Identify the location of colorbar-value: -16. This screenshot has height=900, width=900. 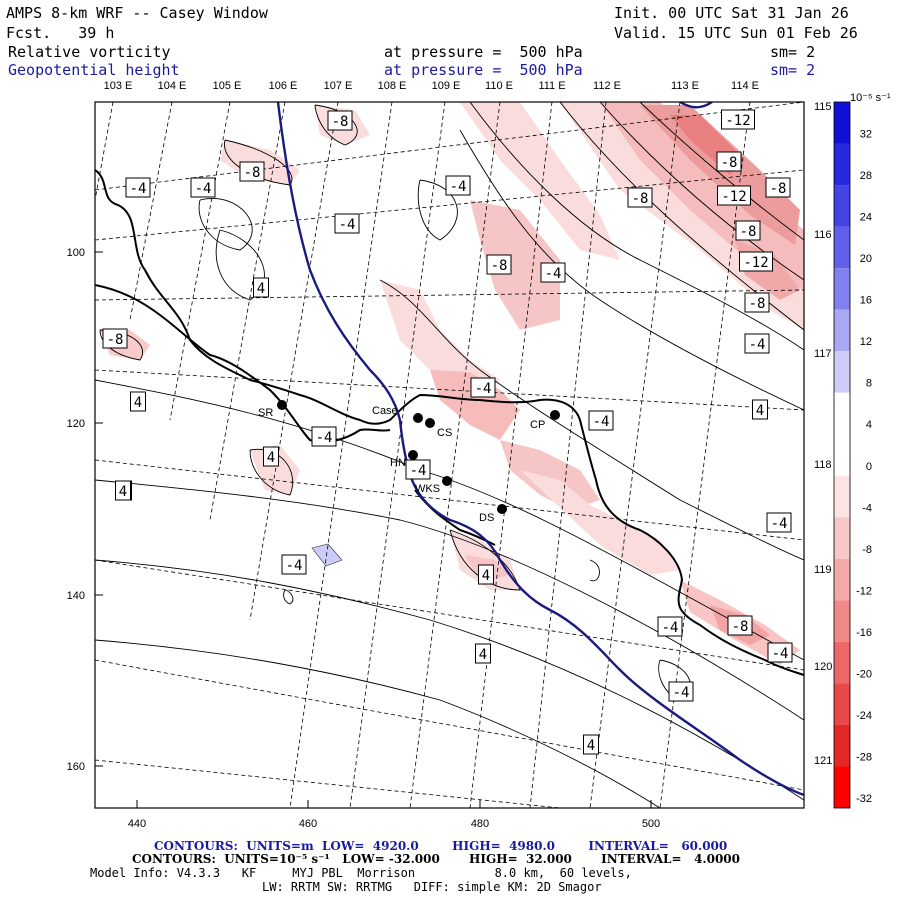
(864, 633).